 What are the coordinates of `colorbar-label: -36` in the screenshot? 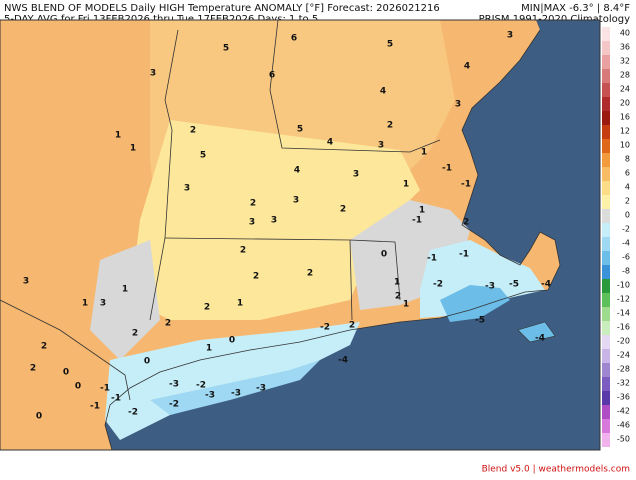 It's located at (623, 397).